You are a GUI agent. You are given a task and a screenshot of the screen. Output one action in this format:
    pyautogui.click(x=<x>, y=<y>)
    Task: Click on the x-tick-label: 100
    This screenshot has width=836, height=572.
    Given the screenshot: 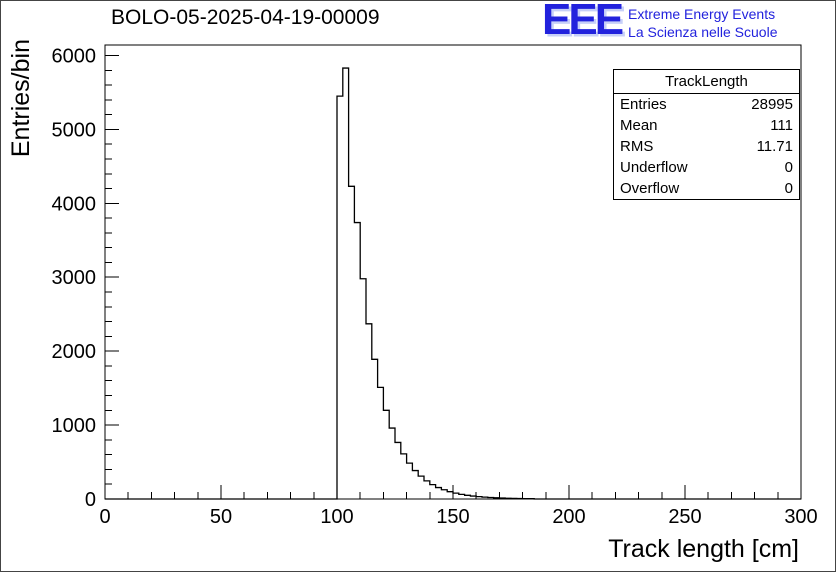 What is the action you would take?
    pyautogui.click(x=336, y=517)
    